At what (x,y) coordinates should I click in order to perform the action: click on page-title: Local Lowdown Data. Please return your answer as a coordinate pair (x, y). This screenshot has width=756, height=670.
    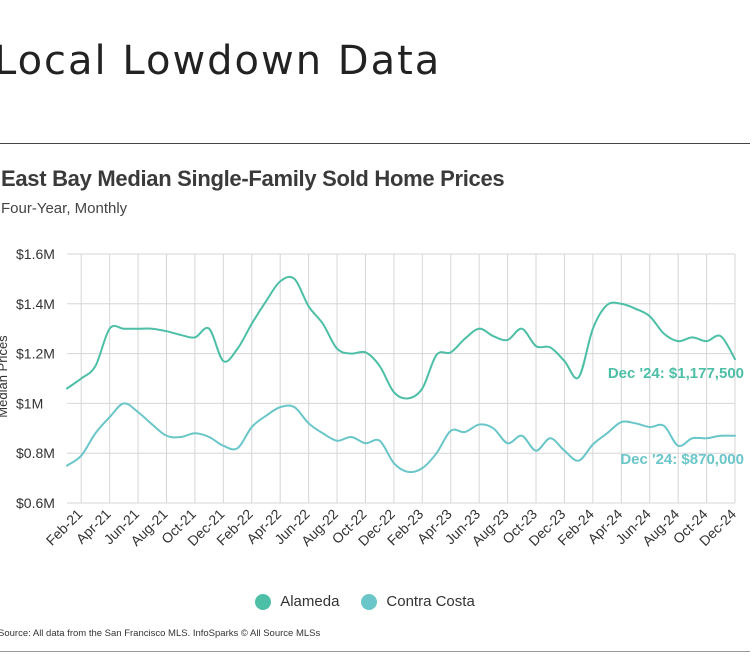
    Looking at the image, I should click on (221, 61).